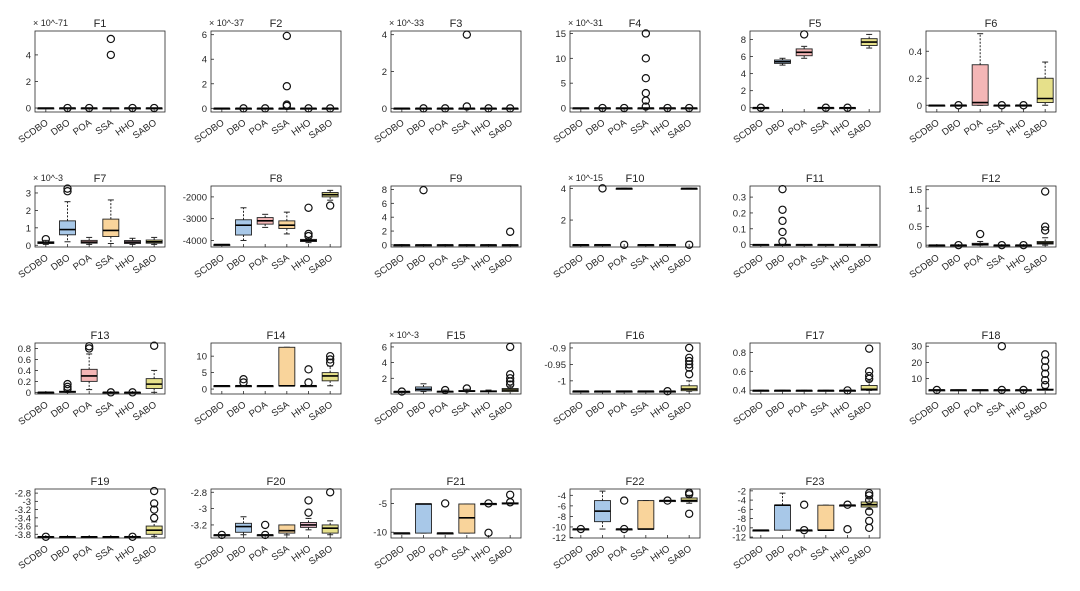 This screenshot has height=591, width=1080. Describe the element at coordinates (739, 538) in the screenshot. I see `ytick-label: -12` at that location.